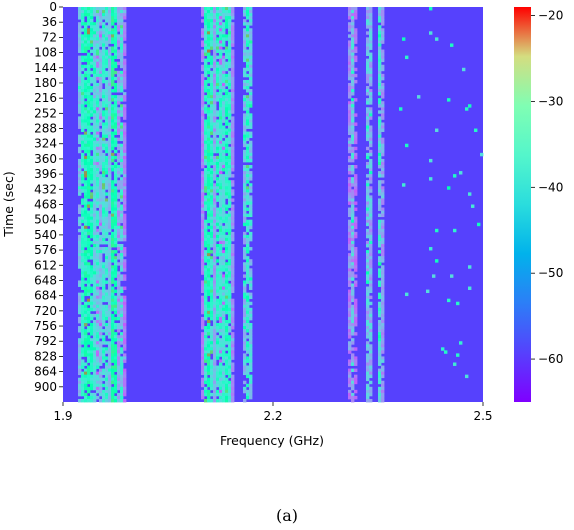  I want to click on y-tick-label: 0, so click(53, 7).